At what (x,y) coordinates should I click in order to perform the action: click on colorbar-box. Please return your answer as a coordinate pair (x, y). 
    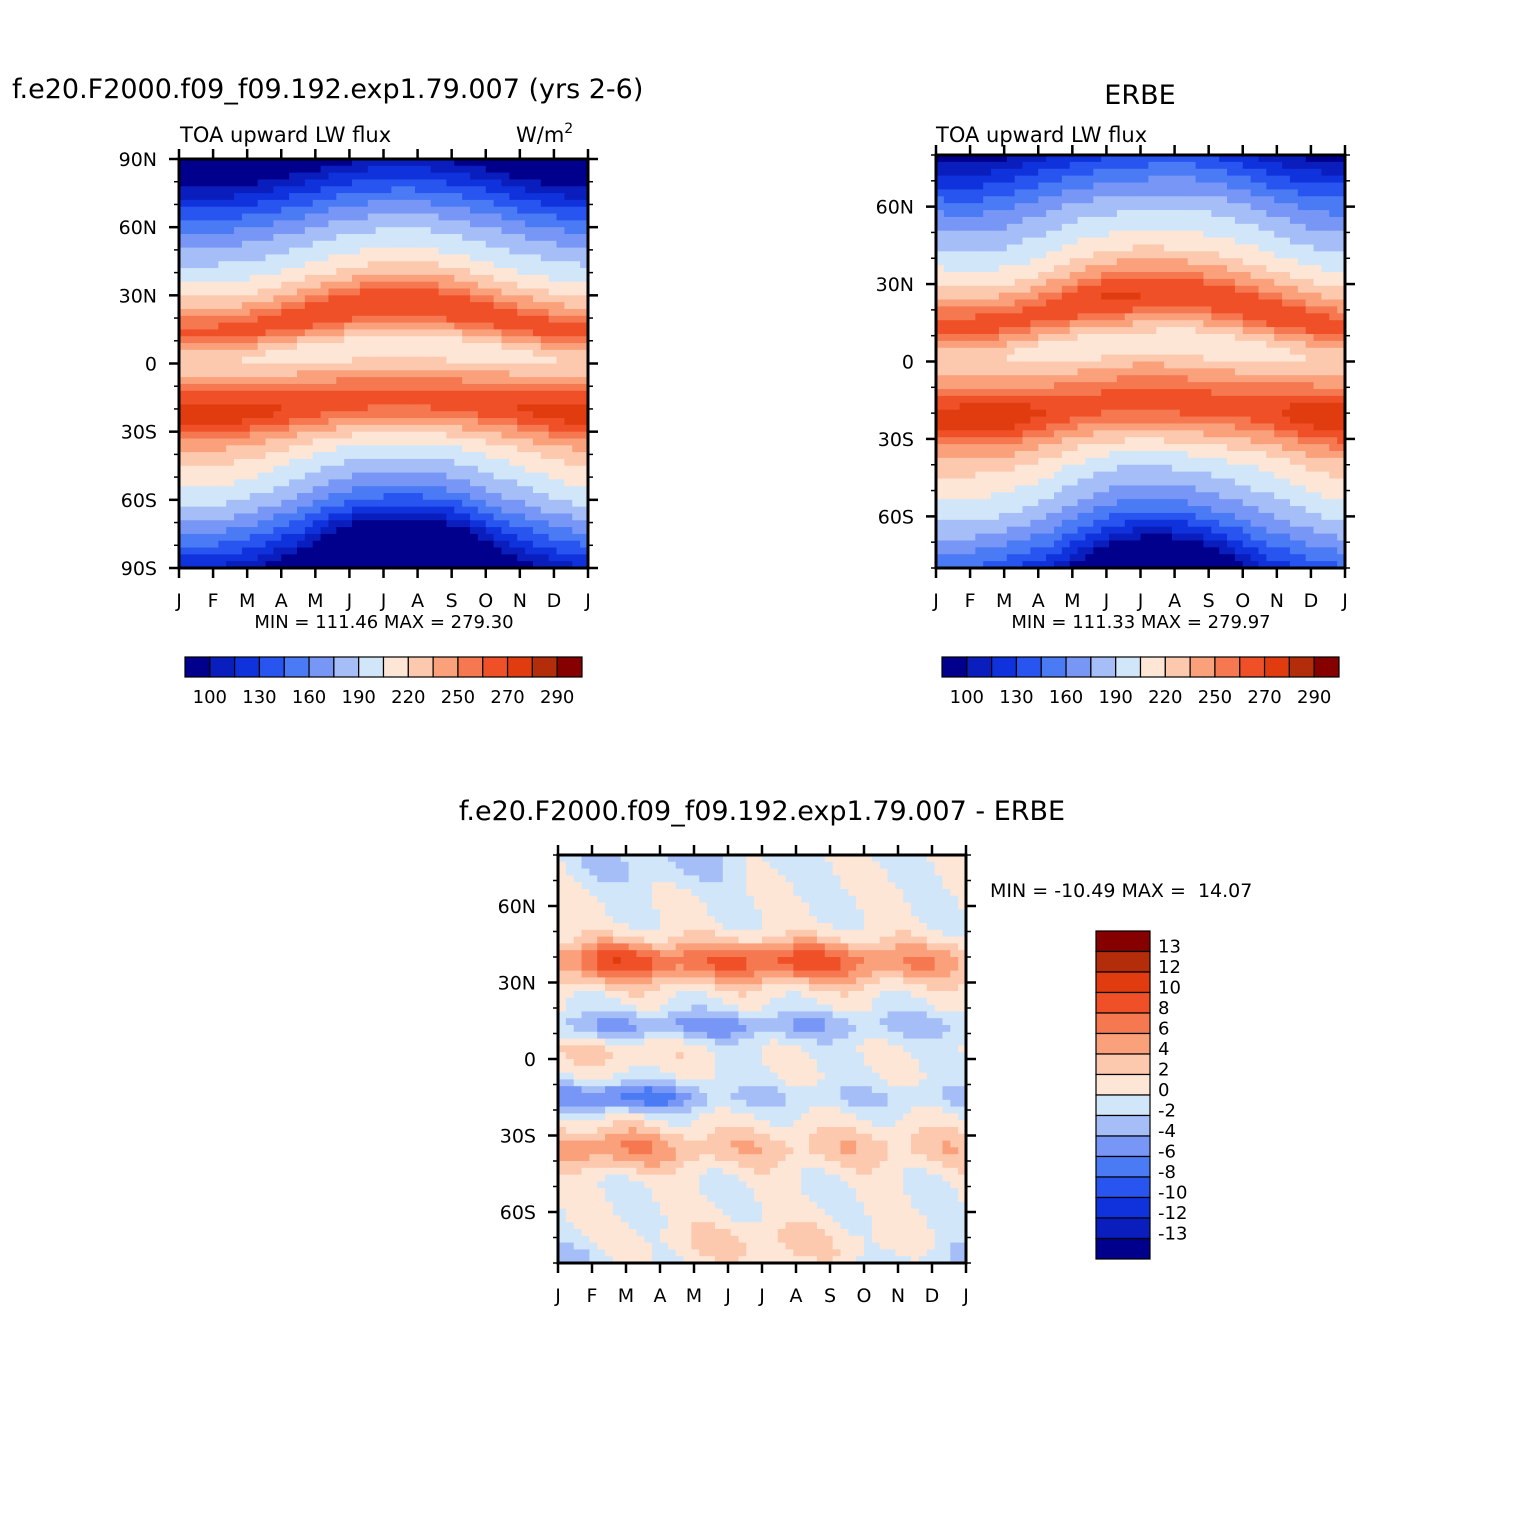
    Looking at the image, I should click on (346, 667).